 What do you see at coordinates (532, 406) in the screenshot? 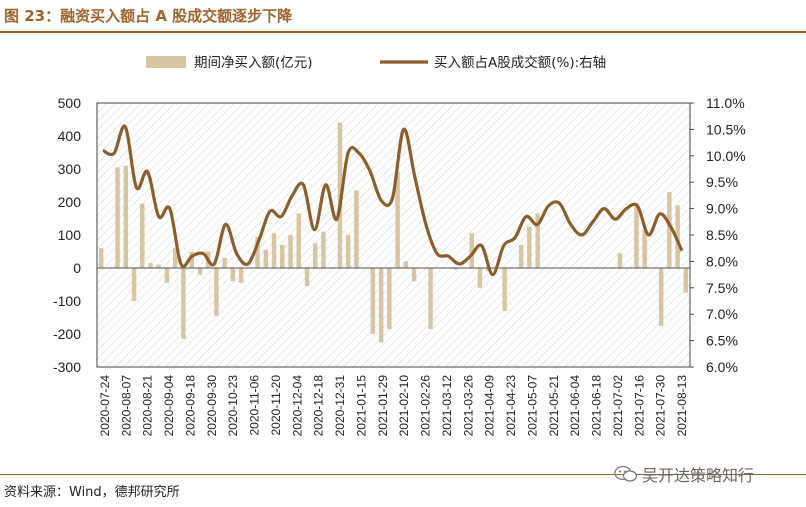
I see `x-axis-tick-label: 2021-05-07` at bounding box center [532, 406].